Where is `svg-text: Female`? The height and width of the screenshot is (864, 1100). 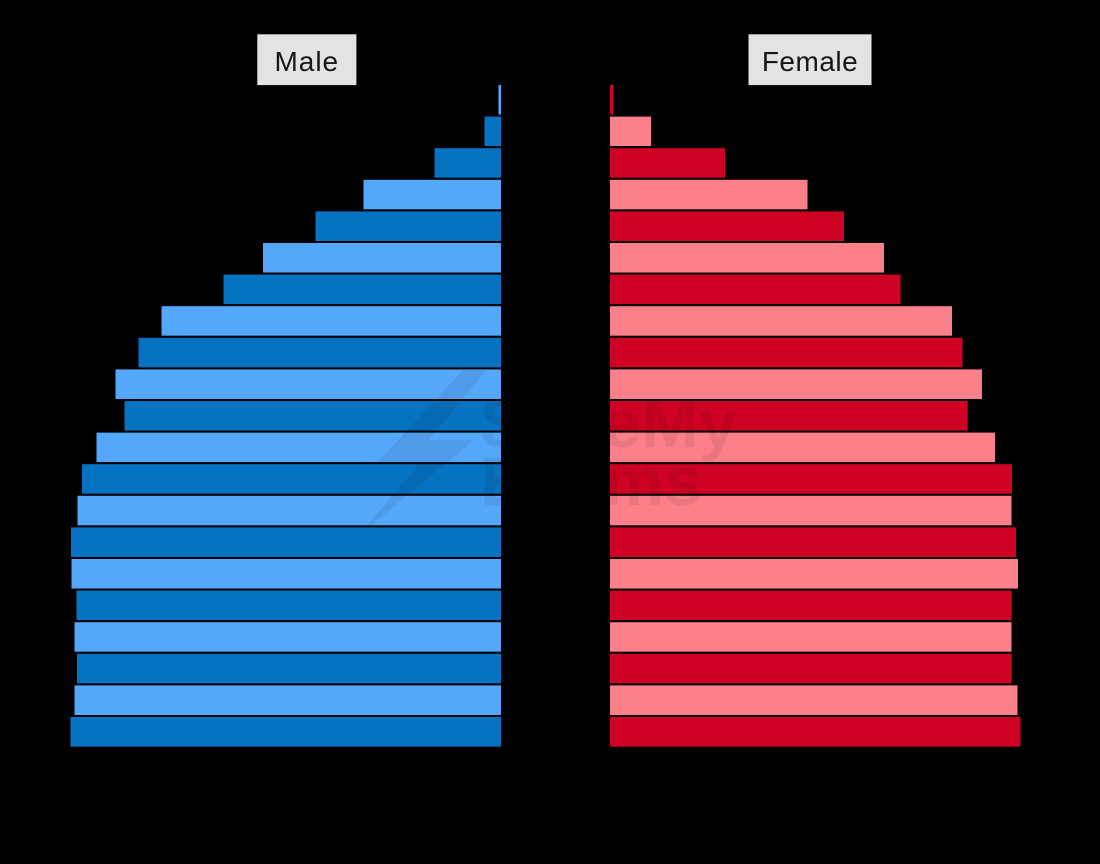 svg-text: Female is located at coordinates (810, 61).